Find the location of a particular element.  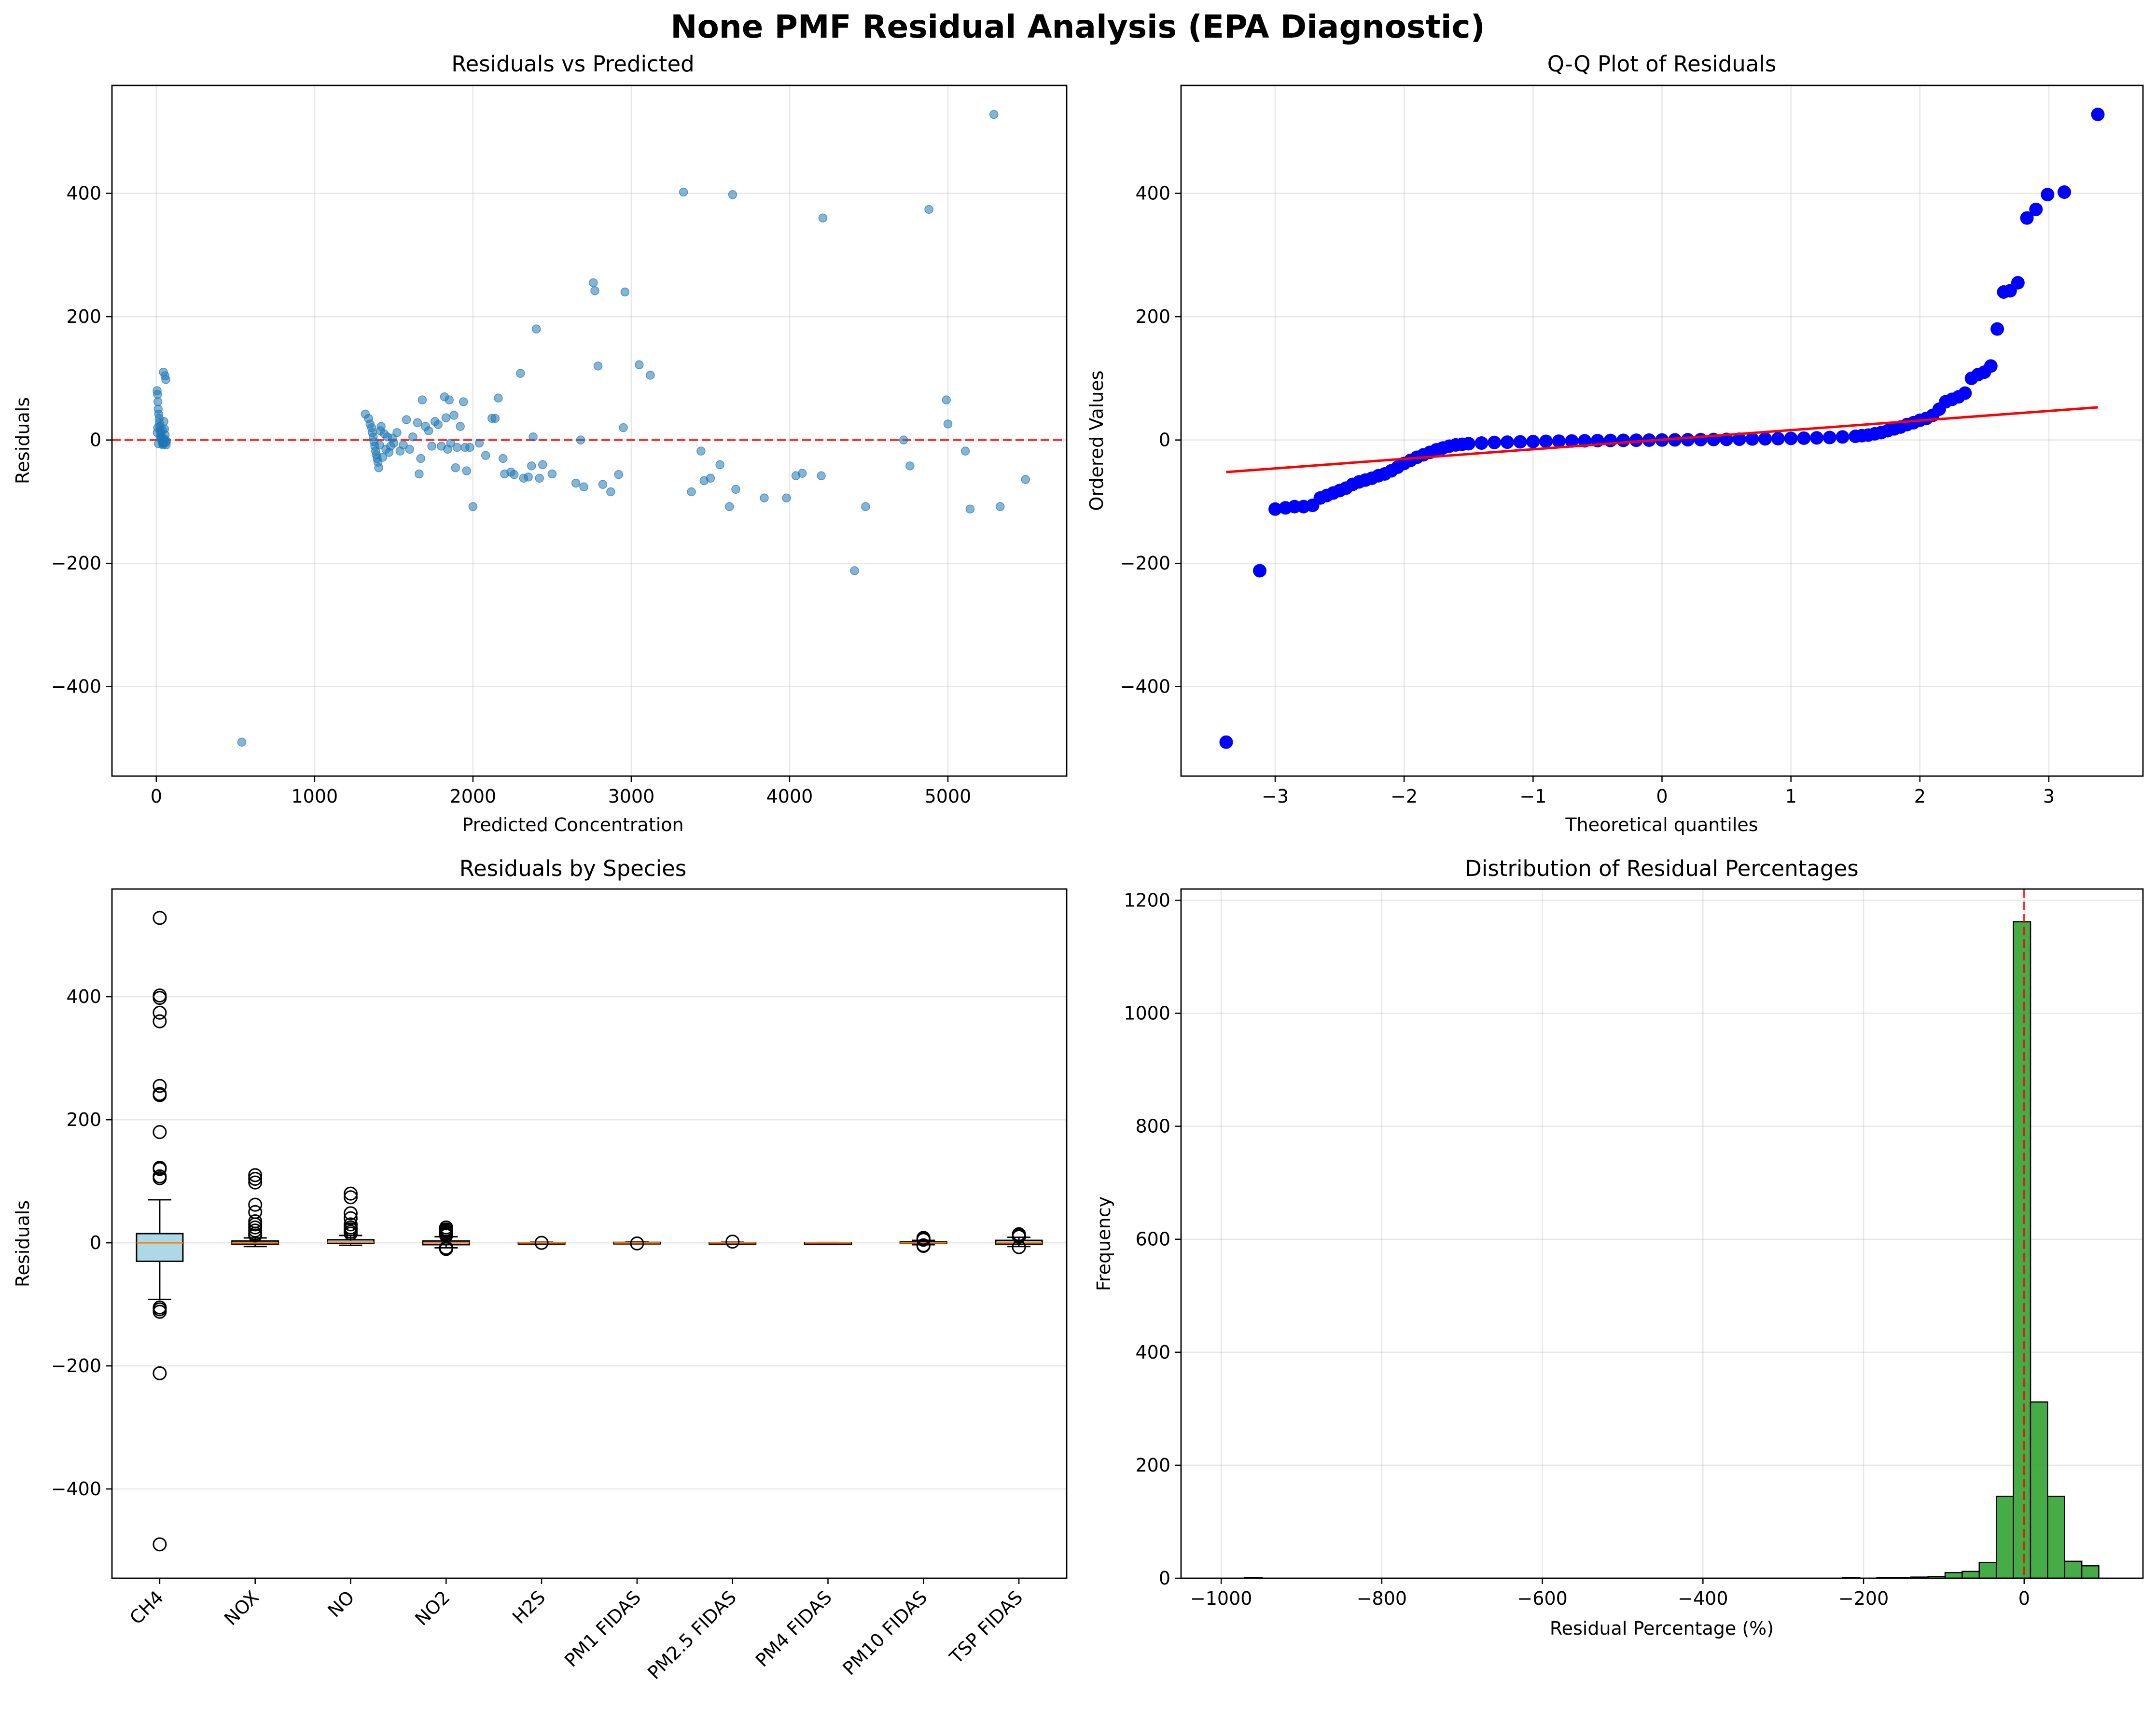

y-tick-label: −400 is located at coordinates (76, 686).